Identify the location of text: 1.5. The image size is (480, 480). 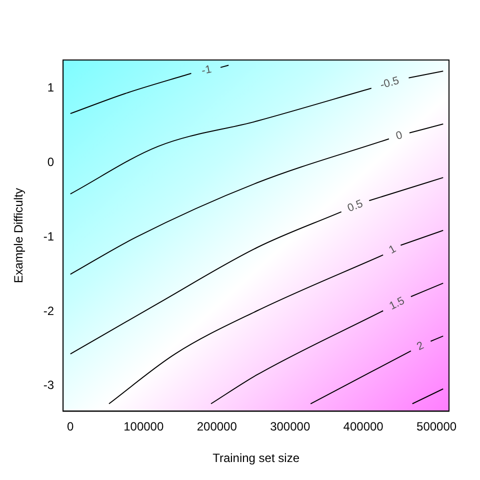
(397, 303).